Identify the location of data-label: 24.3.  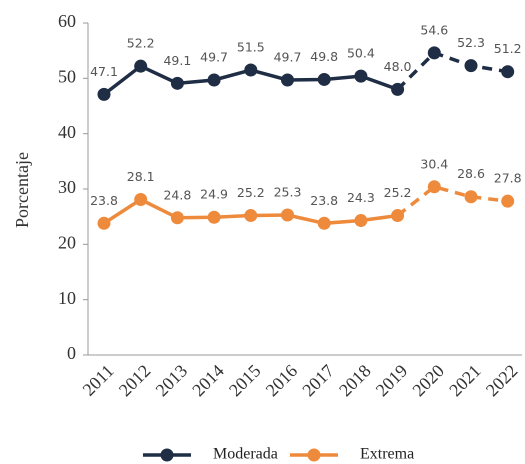
(361, 197).